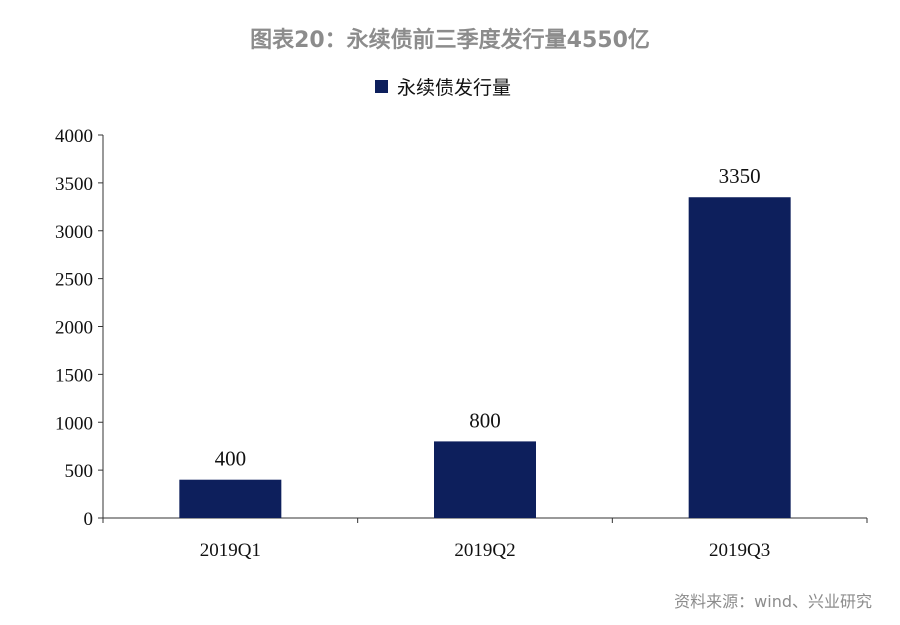 The image size is (900, 625). Describe the element at coordinates (74, 184) in the screenshot. I see `y-tick-label: 3500` at that location.